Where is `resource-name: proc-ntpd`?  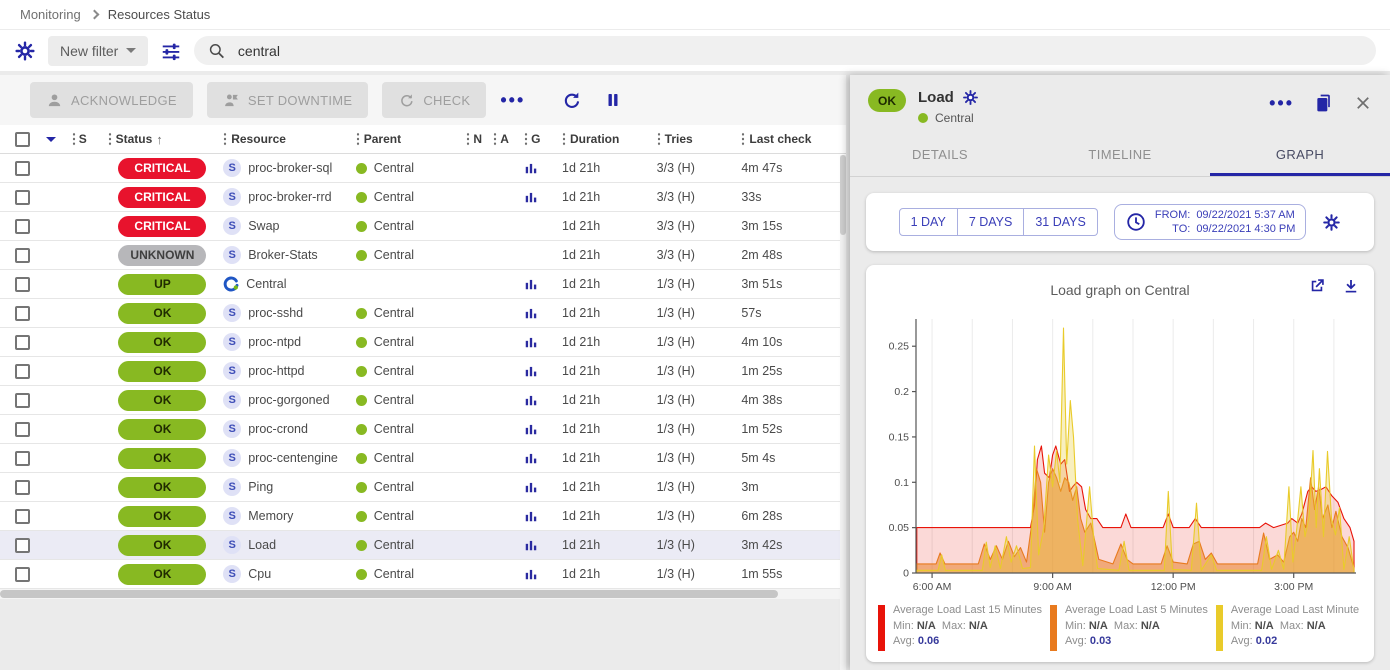
resource-name: proc-ntpd is located at coordinates (275, 342).